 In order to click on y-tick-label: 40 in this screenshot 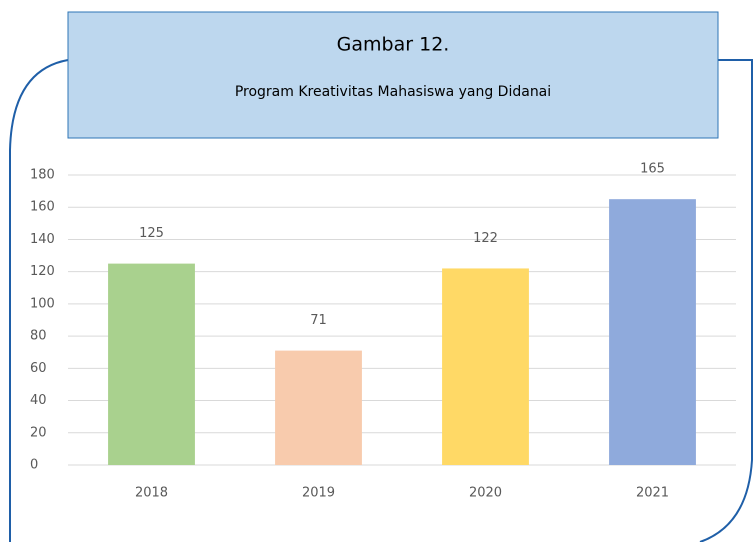, I will do `click(38, 400)`.